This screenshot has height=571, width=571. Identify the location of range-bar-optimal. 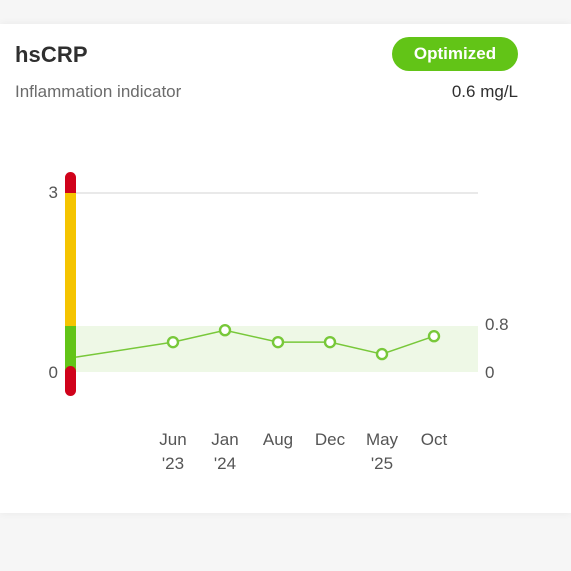
(70, 349).